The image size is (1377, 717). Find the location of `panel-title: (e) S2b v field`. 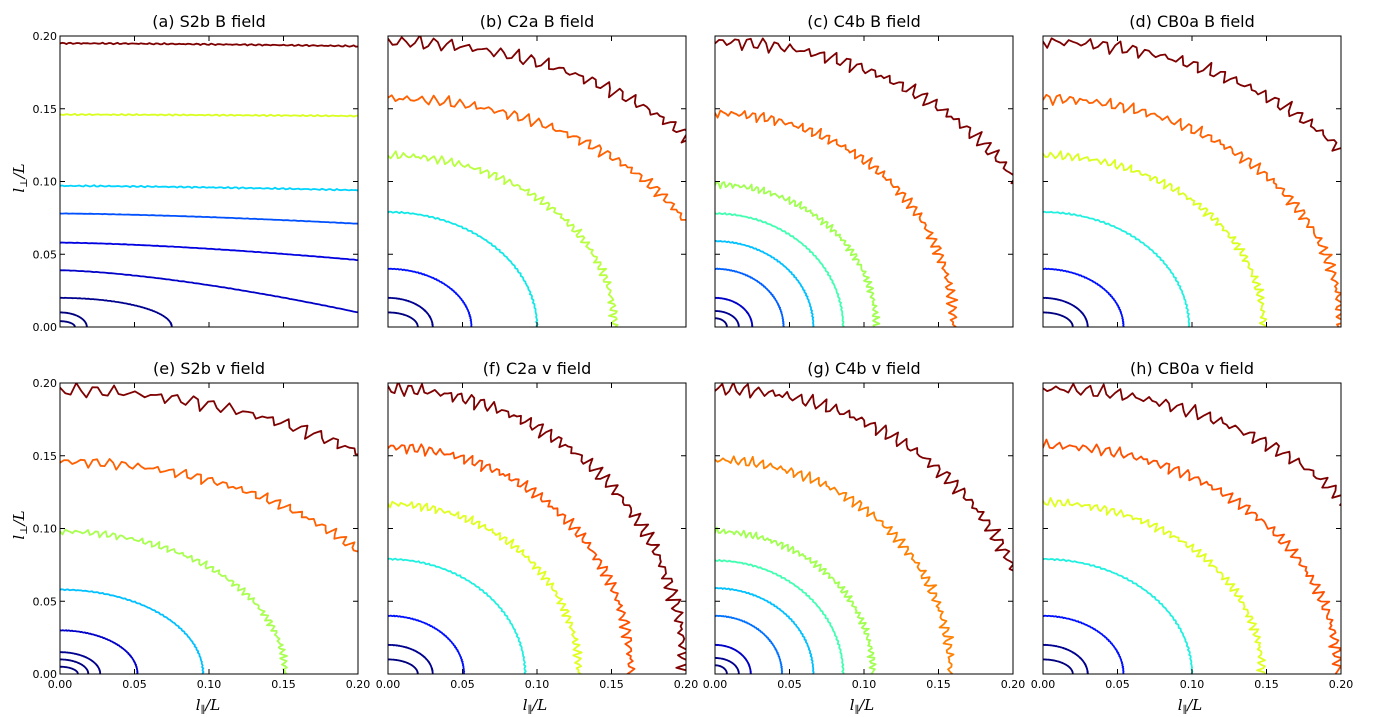

panel-title: (e) S2b v field is located at coordinates (209, 368).